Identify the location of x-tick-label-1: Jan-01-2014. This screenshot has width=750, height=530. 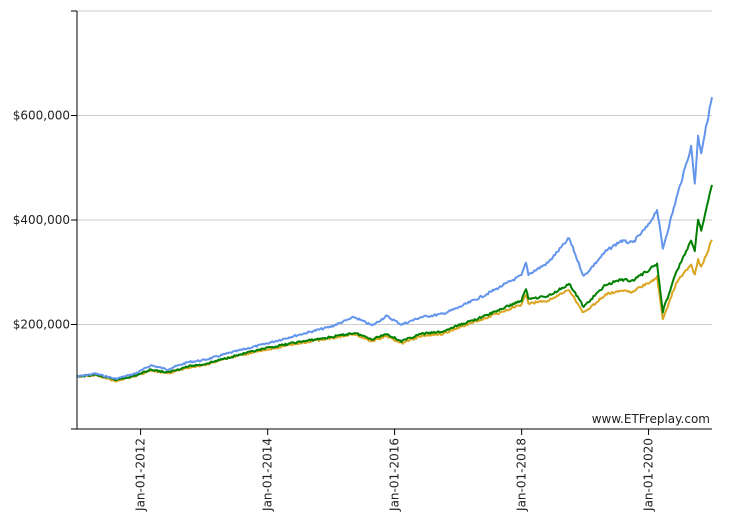
(268, 475).